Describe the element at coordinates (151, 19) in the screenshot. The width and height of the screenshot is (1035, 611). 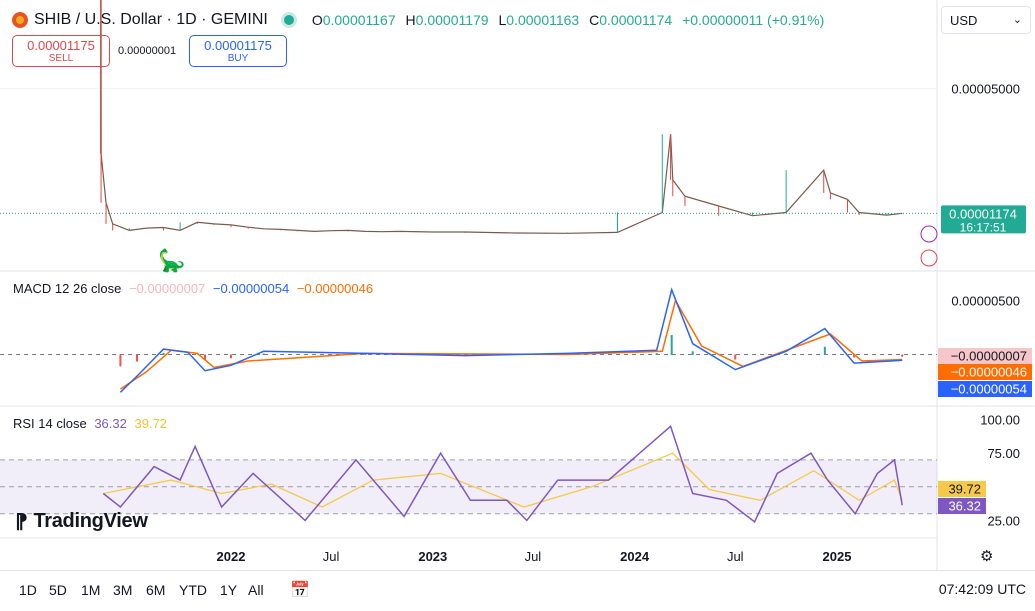
I see `symbol-title: SHIB / U.S. Dollar · 1D · GEMINI` at that location.